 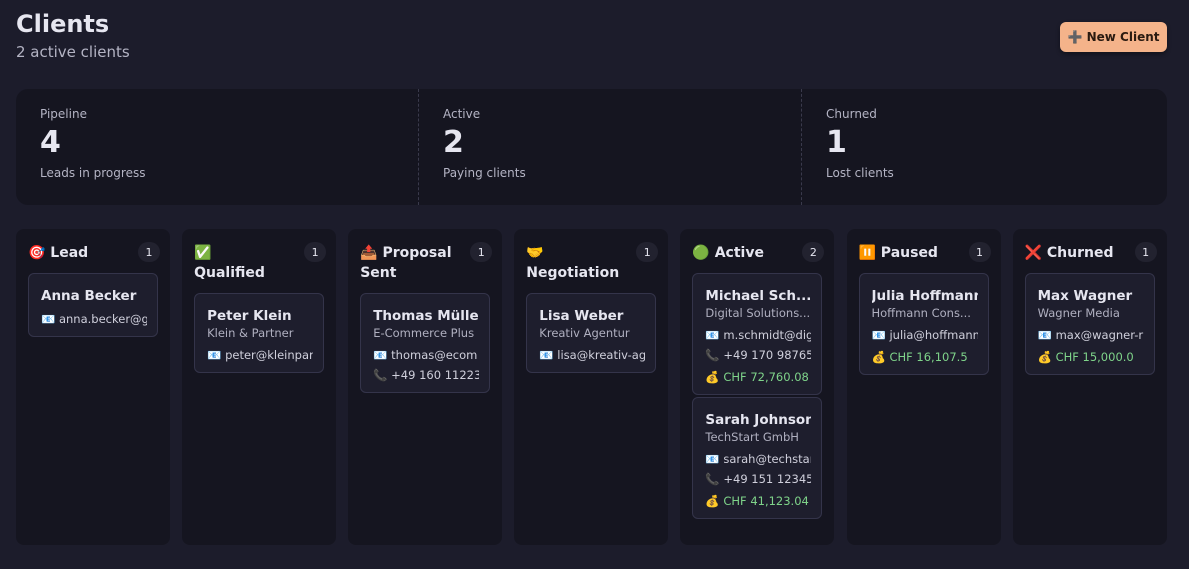 I want to click on stat-card: Churned 1 Lost clients, so click(x=984, y=147).